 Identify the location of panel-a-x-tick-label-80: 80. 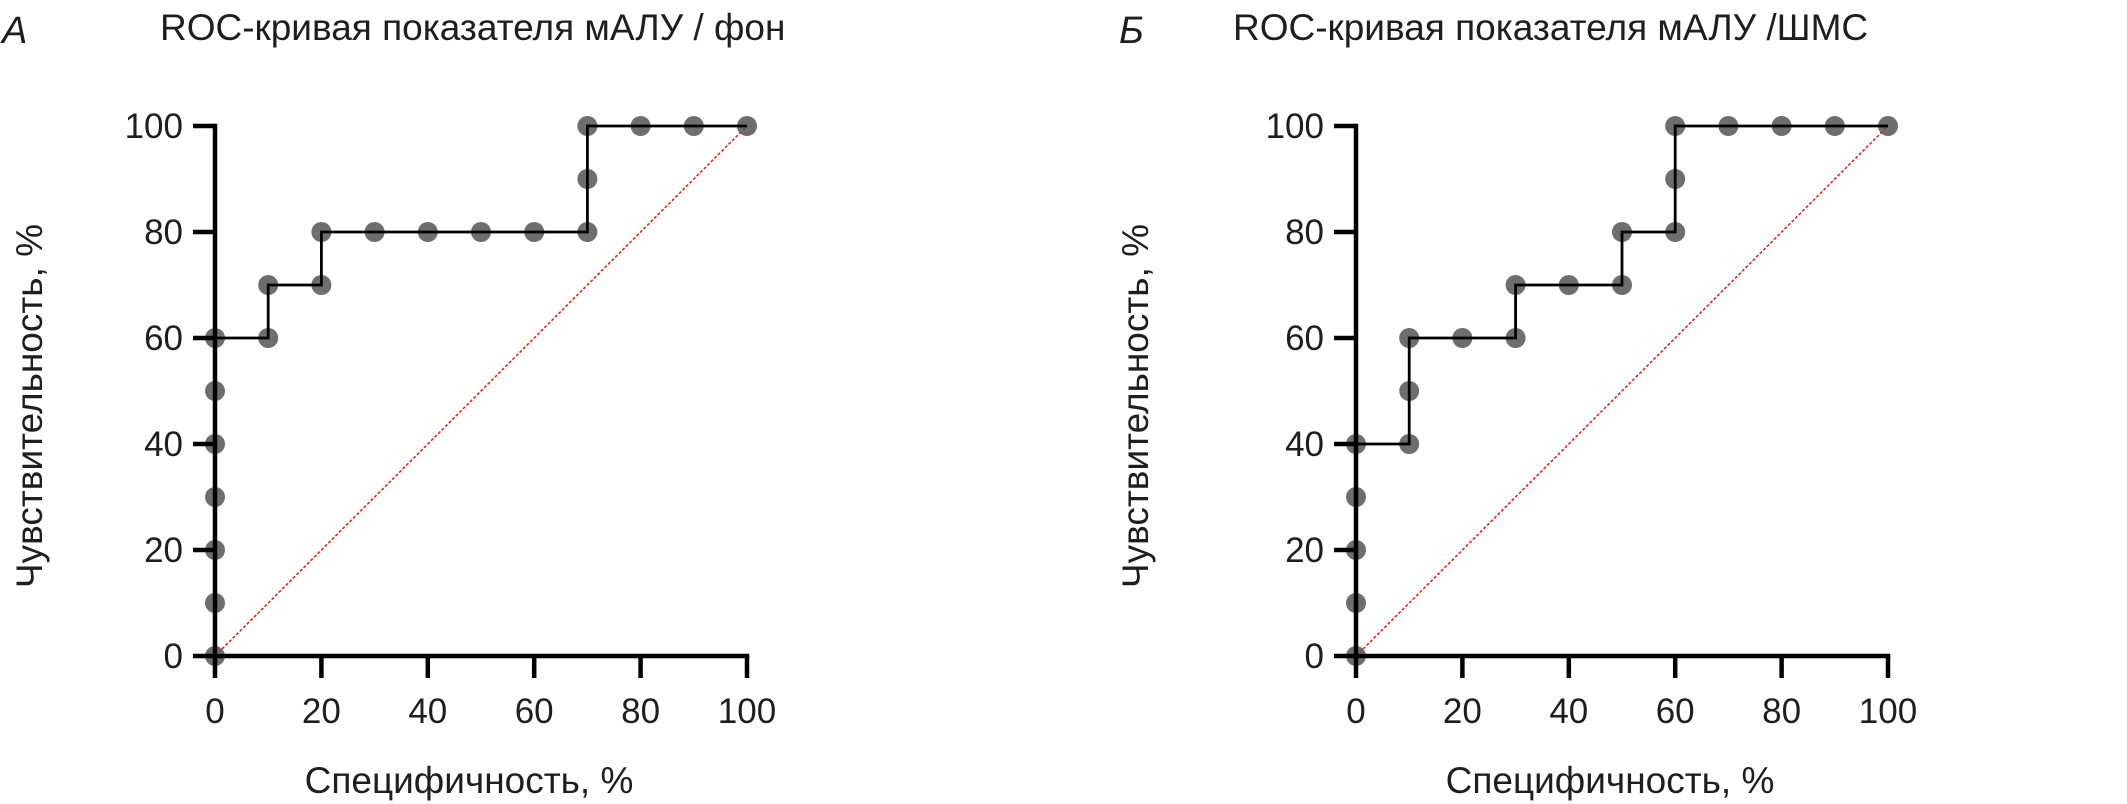
(640, 711).